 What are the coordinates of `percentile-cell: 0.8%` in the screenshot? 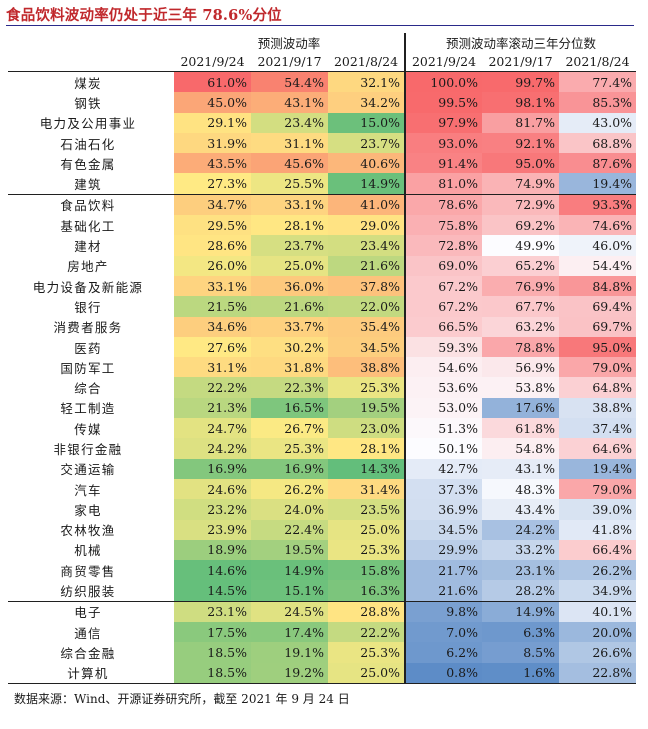 It's located at (443, 673).